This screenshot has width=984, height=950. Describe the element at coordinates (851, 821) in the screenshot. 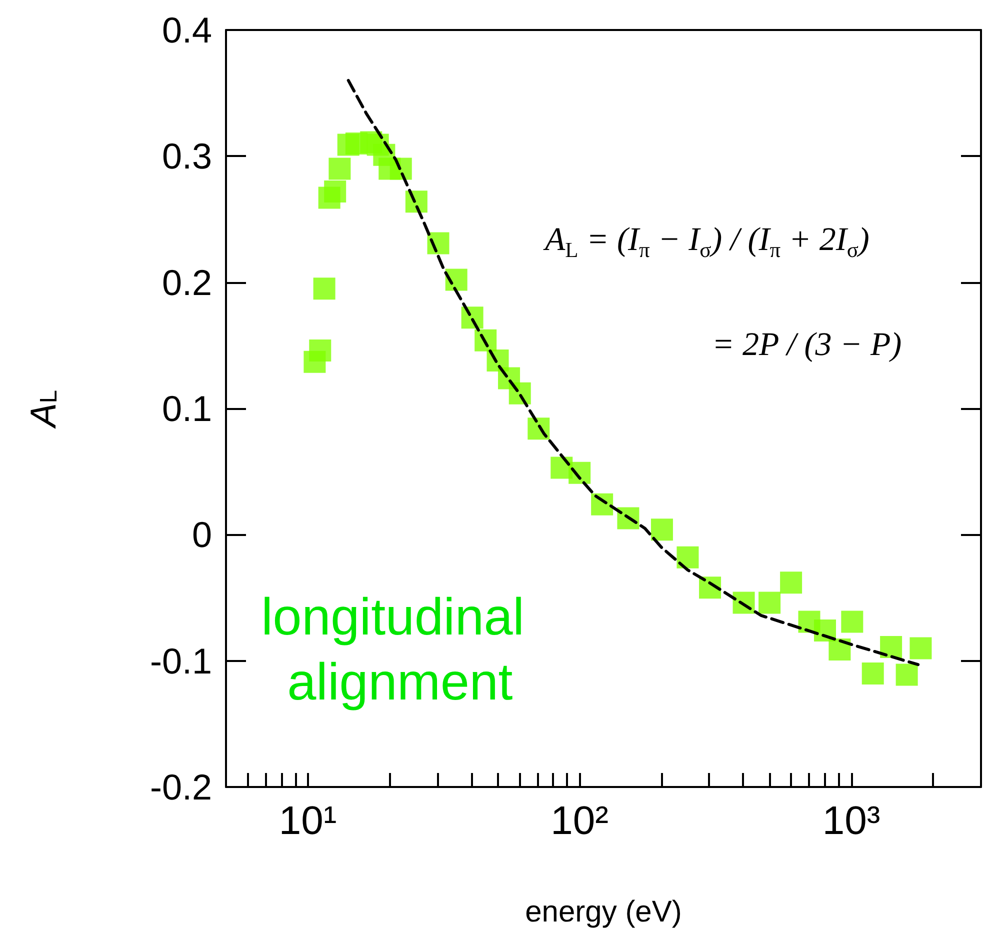

I see `x-tick-label: 10³` at that location.